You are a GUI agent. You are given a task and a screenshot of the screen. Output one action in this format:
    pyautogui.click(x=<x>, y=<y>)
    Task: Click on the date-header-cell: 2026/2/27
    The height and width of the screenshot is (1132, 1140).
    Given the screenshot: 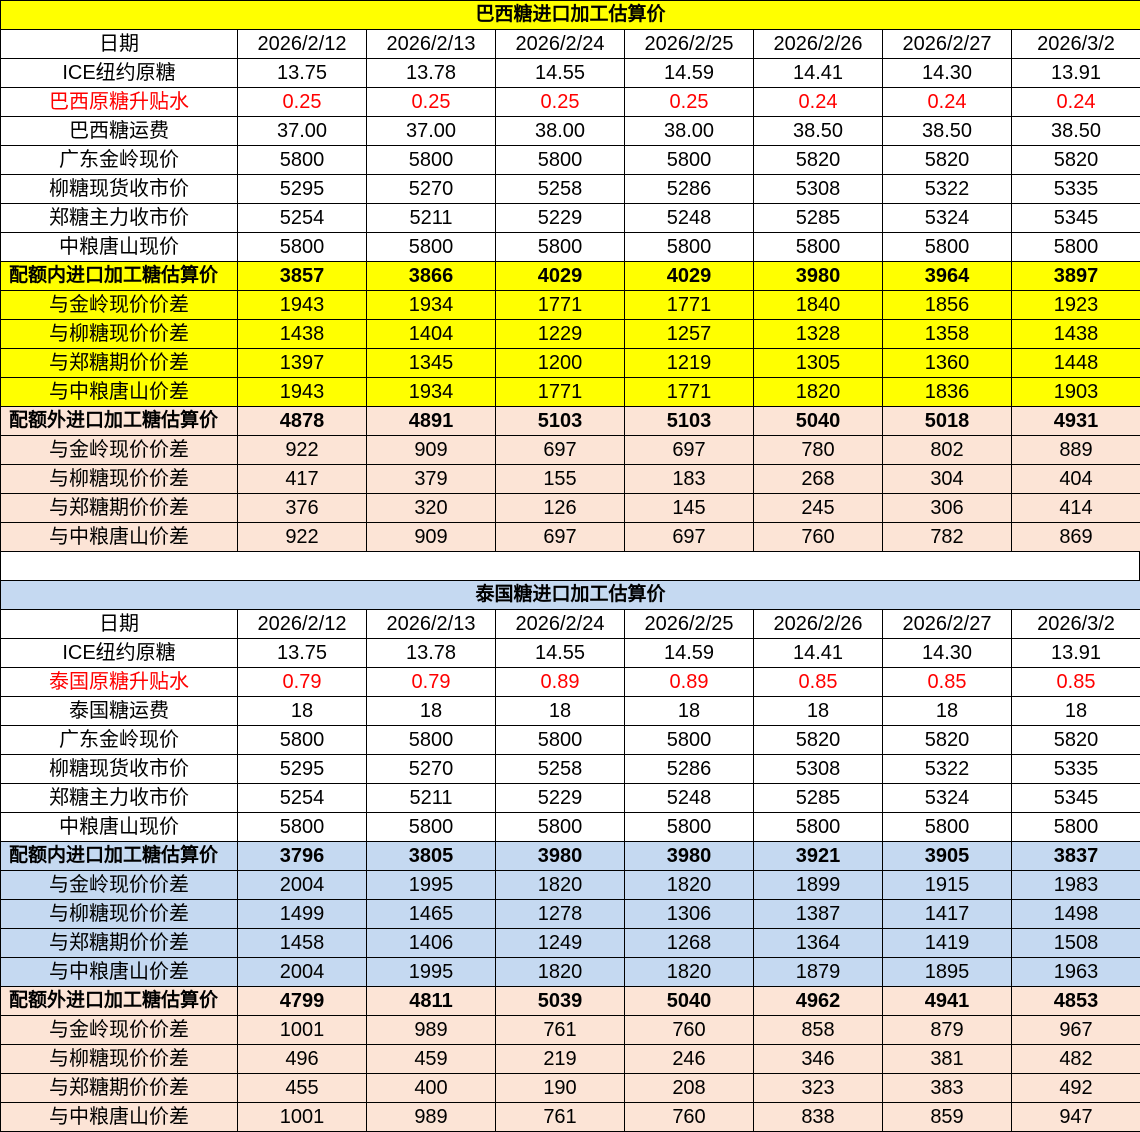 What is the action you would take?
    pyautogui.click(x=947, y=624)
    